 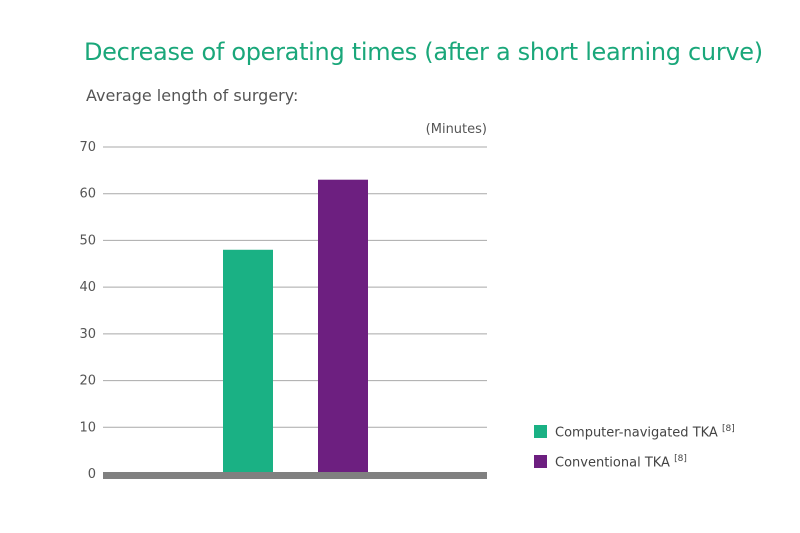 I want to click on y-tick-label: 30, so click(x=87, y=334).